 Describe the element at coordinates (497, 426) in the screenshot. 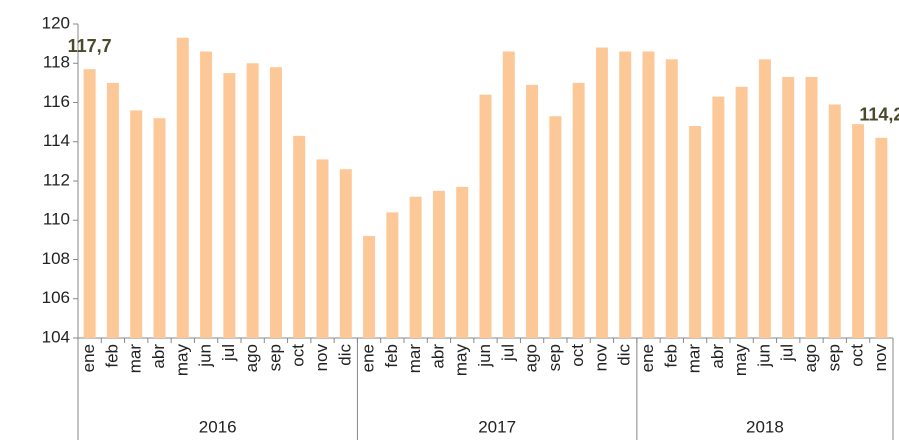

I see `group-label: 2017` at that location.